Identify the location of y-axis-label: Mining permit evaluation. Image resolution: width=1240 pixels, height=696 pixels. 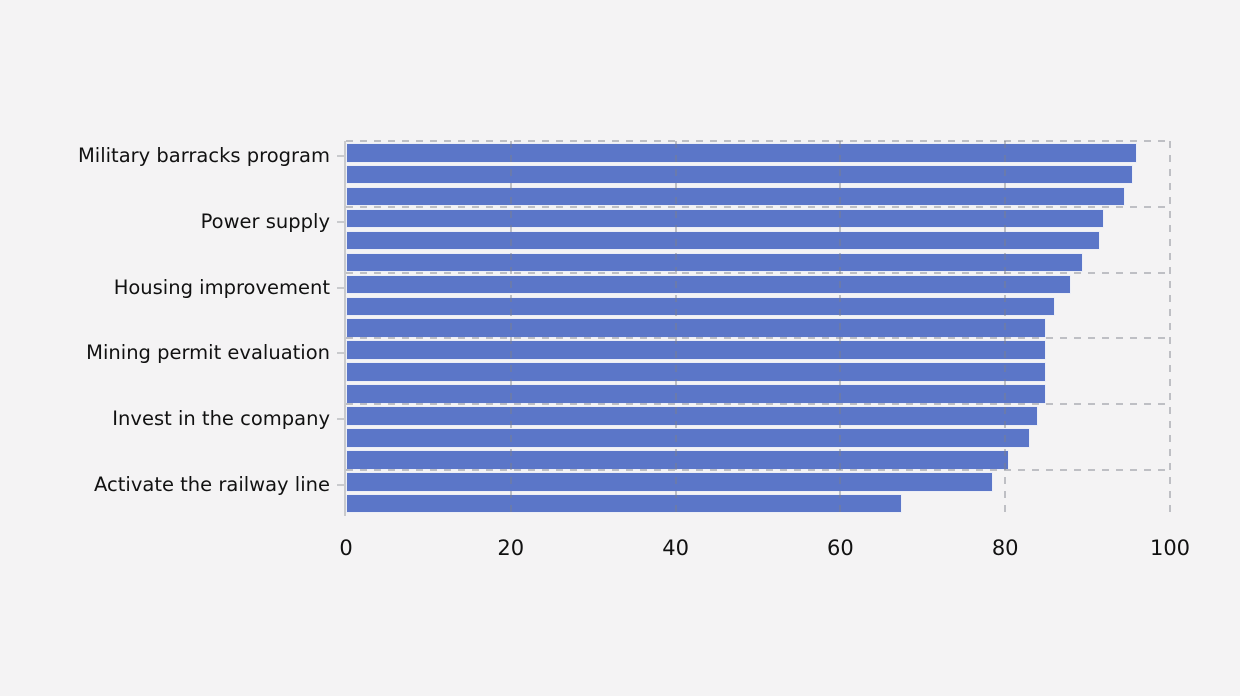
(208, 353).